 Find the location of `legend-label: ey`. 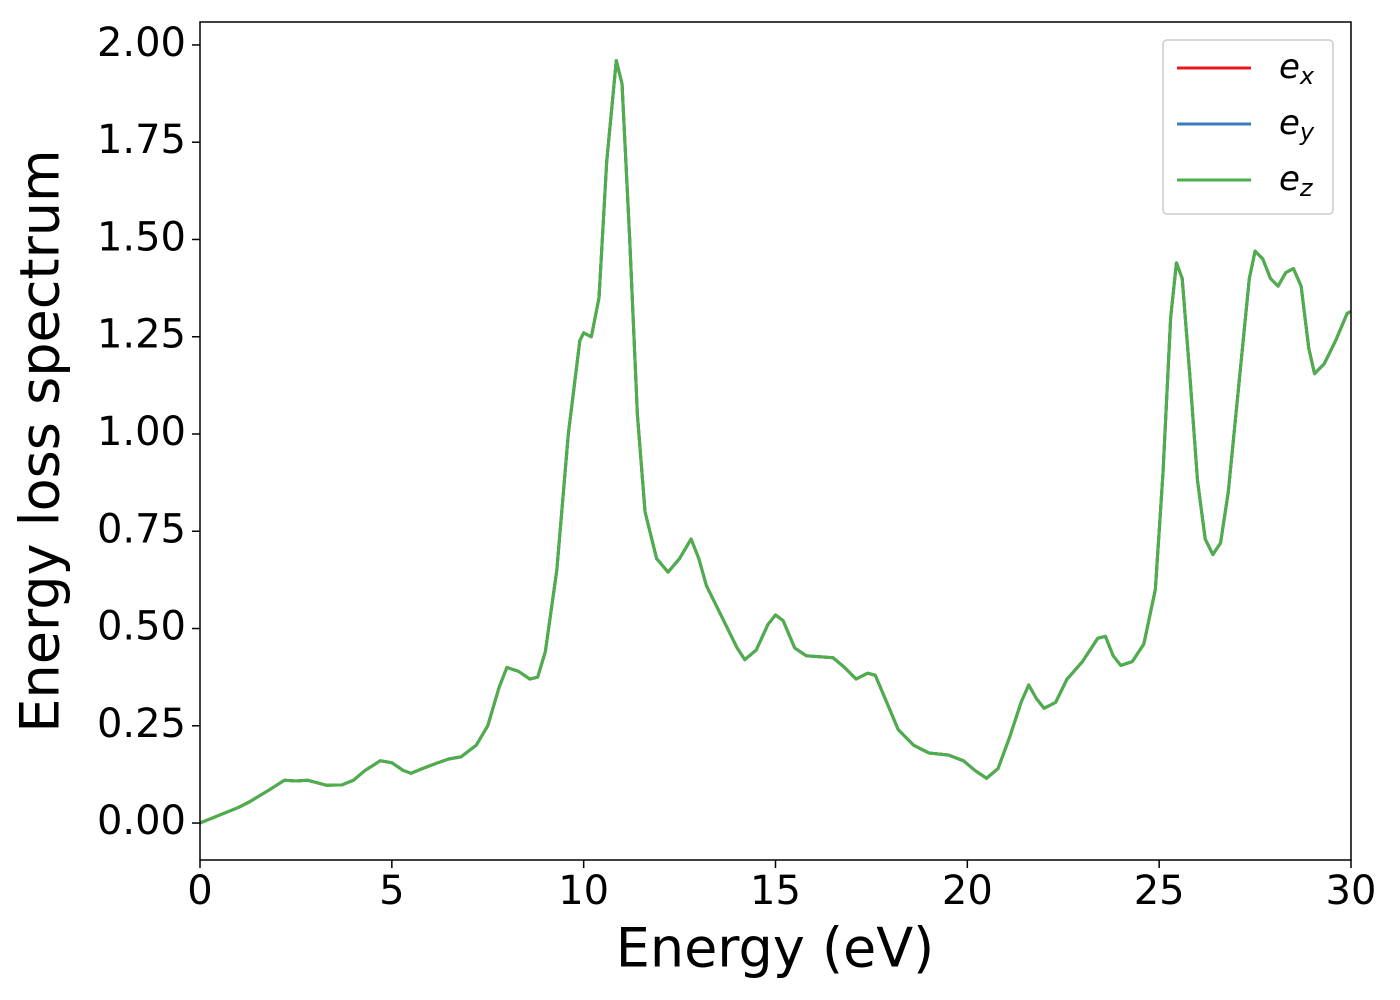

legend-label: ey is located at coordinates (1297, 125).